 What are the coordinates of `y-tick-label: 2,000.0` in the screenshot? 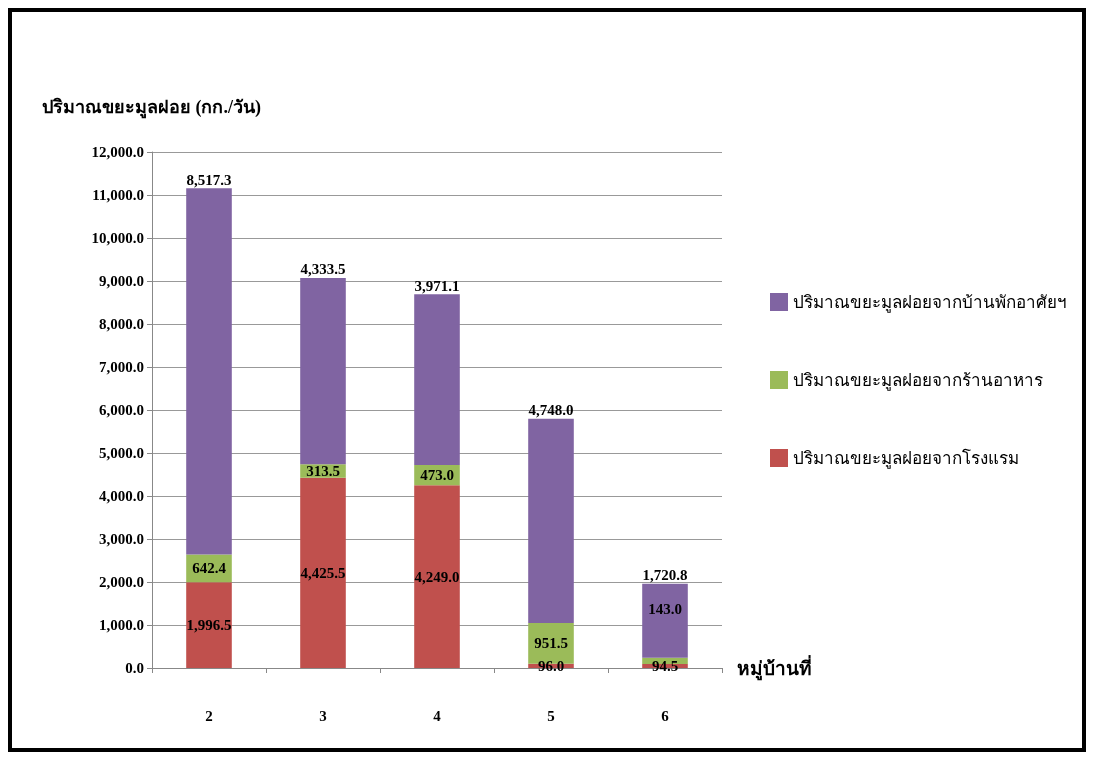 It's located at (121, 582).